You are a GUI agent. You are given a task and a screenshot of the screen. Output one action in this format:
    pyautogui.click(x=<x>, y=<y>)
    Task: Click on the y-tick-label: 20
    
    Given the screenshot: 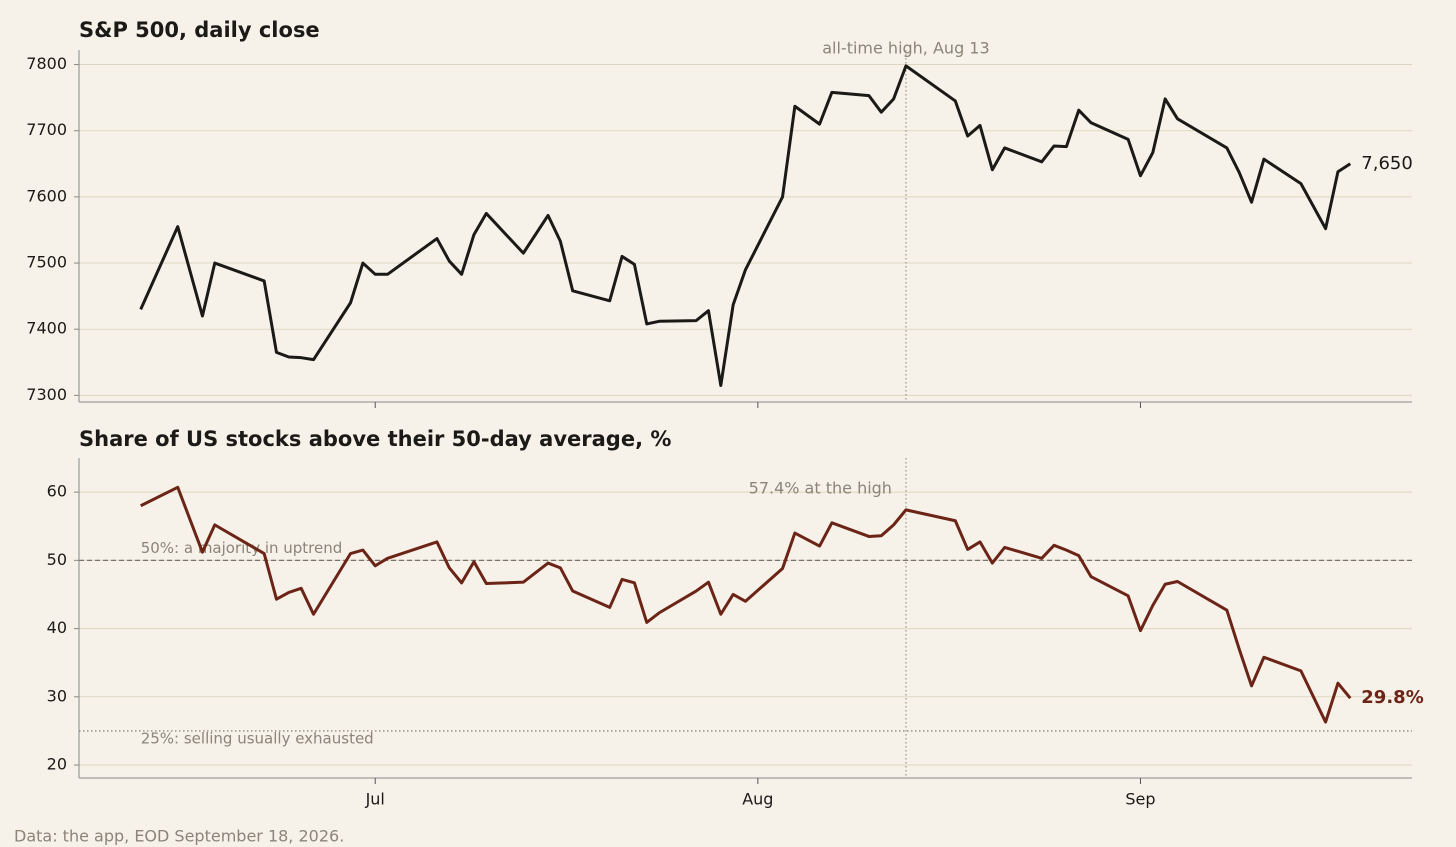 What is the action you would take?
    pyautogui.click(x=57, y=764)
    